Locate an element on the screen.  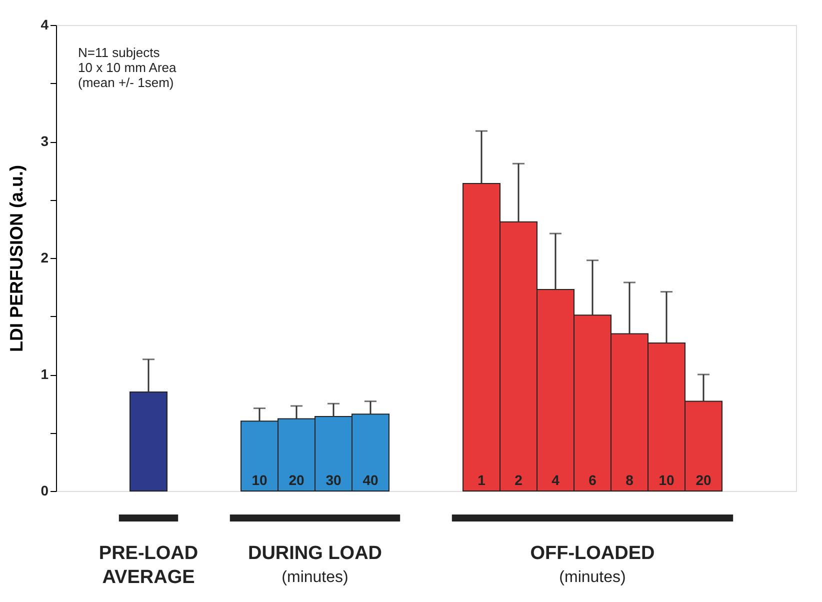
y-tick-label: 3 is located at coordinates (44, 141).